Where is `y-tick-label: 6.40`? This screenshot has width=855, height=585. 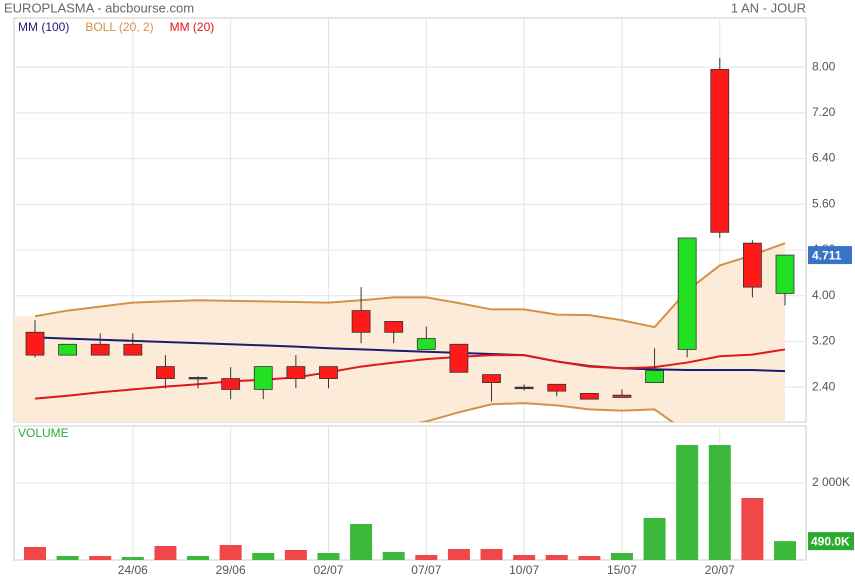 y-tick-label: 6.40 is located at coordinates (824, 158).